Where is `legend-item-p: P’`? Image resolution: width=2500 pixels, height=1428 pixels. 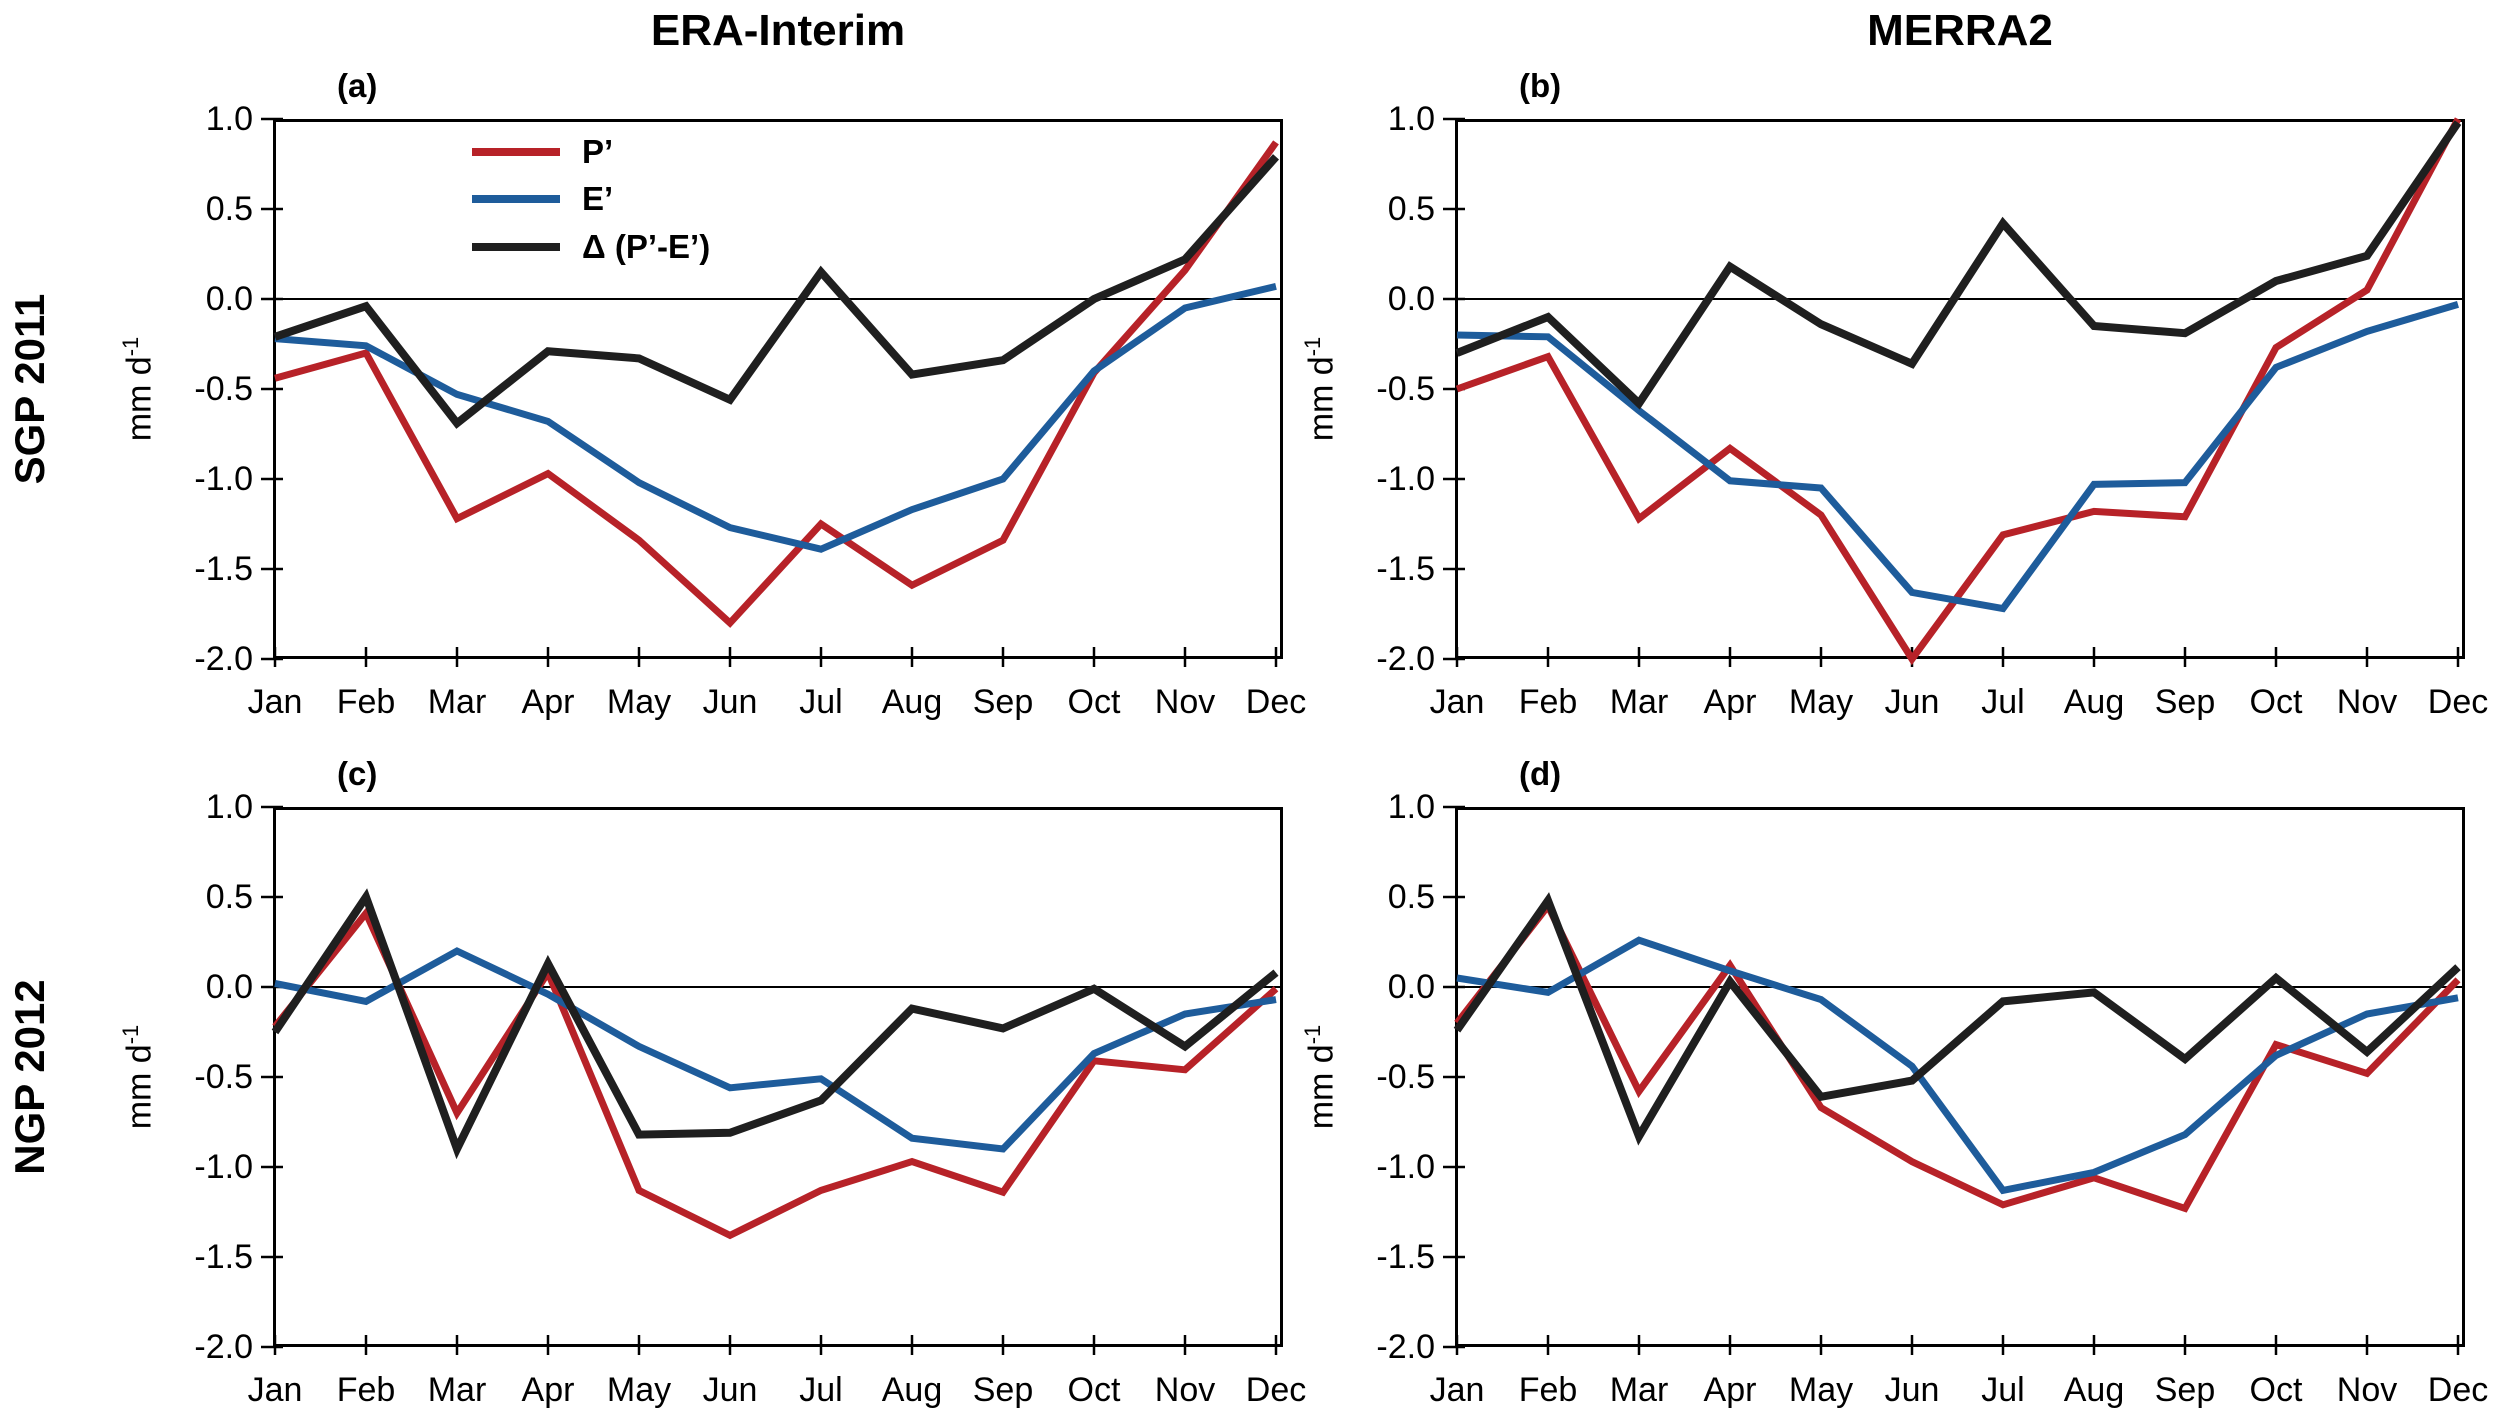
legend-item-p: P’ is located at coordinates (543, 151).